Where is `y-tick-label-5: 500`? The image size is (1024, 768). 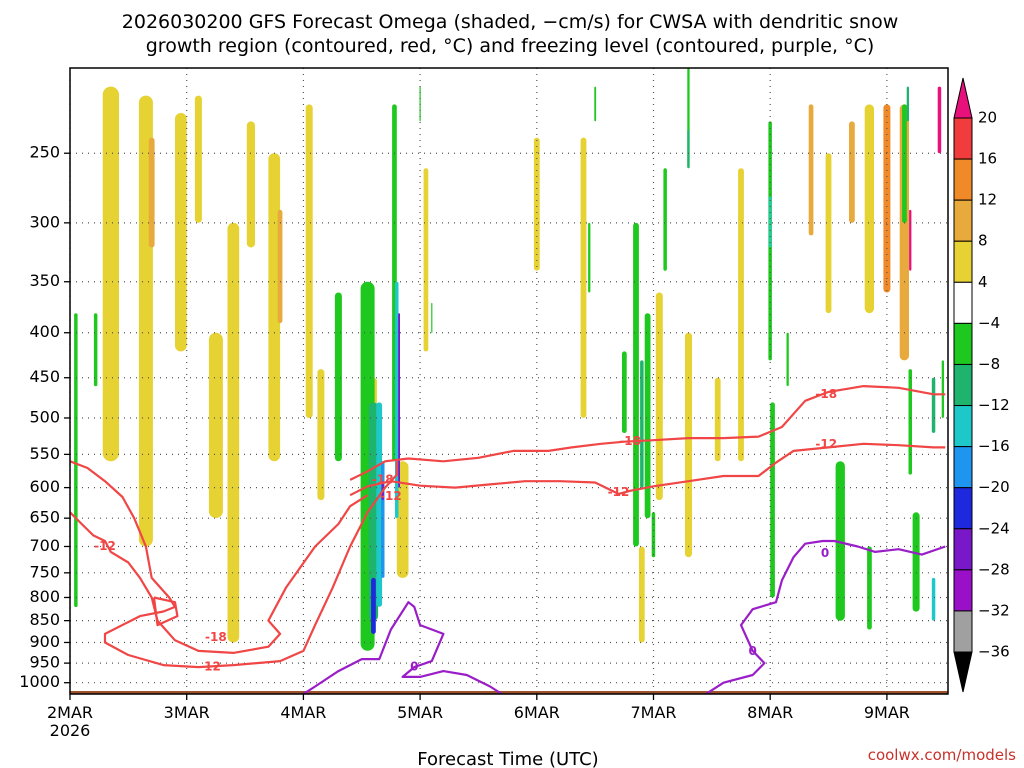
y-tick-label-5: 500 is located at coordinates (44, 416).